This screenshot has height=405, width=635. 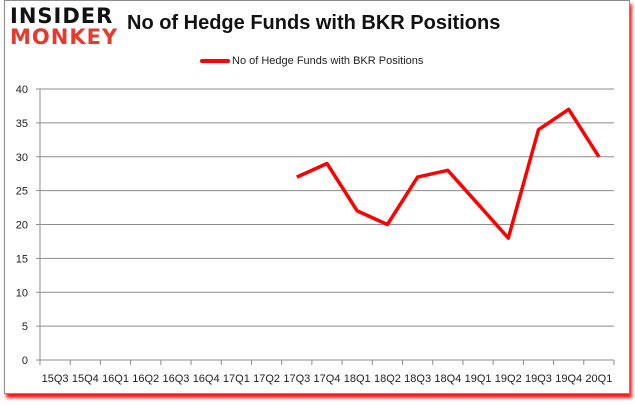 What do you see at coordinates (22, 293) in the screenshot?
I see `y-tick-label: 10` at bounding box center [22, 293].